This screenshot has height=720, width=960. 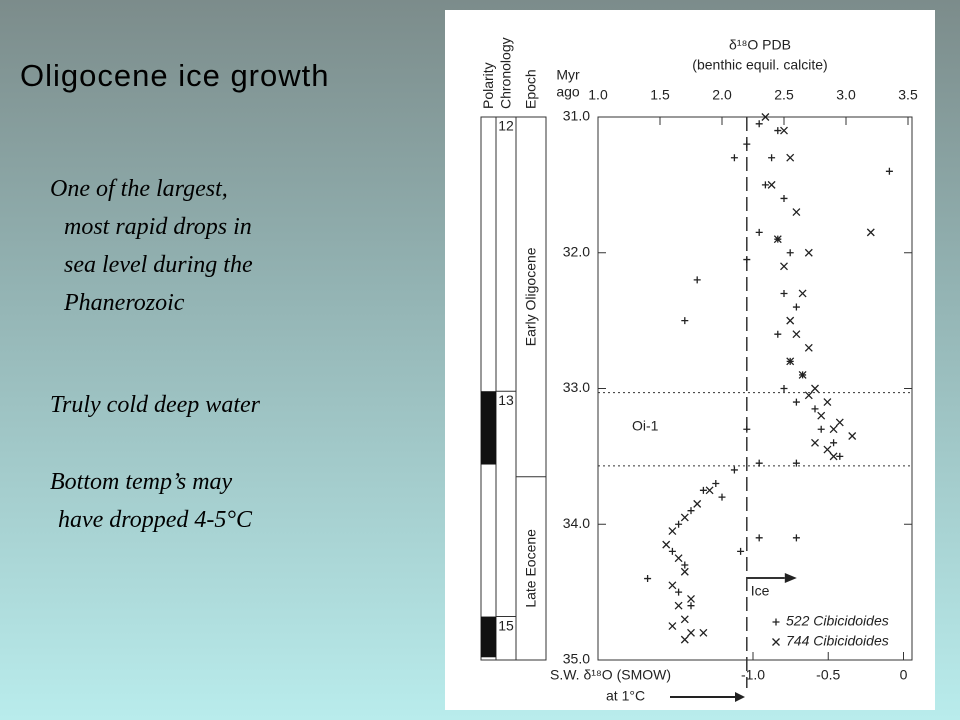 I want to click on legend-marker, so click(x=776, y=622).